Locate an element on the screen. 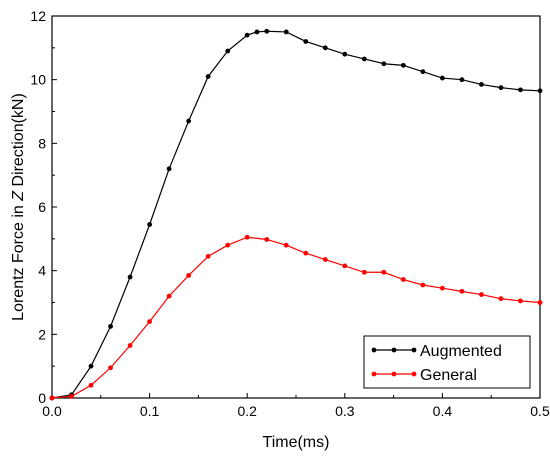  y-tick-label: 6 is located at coordinates (42, 207).